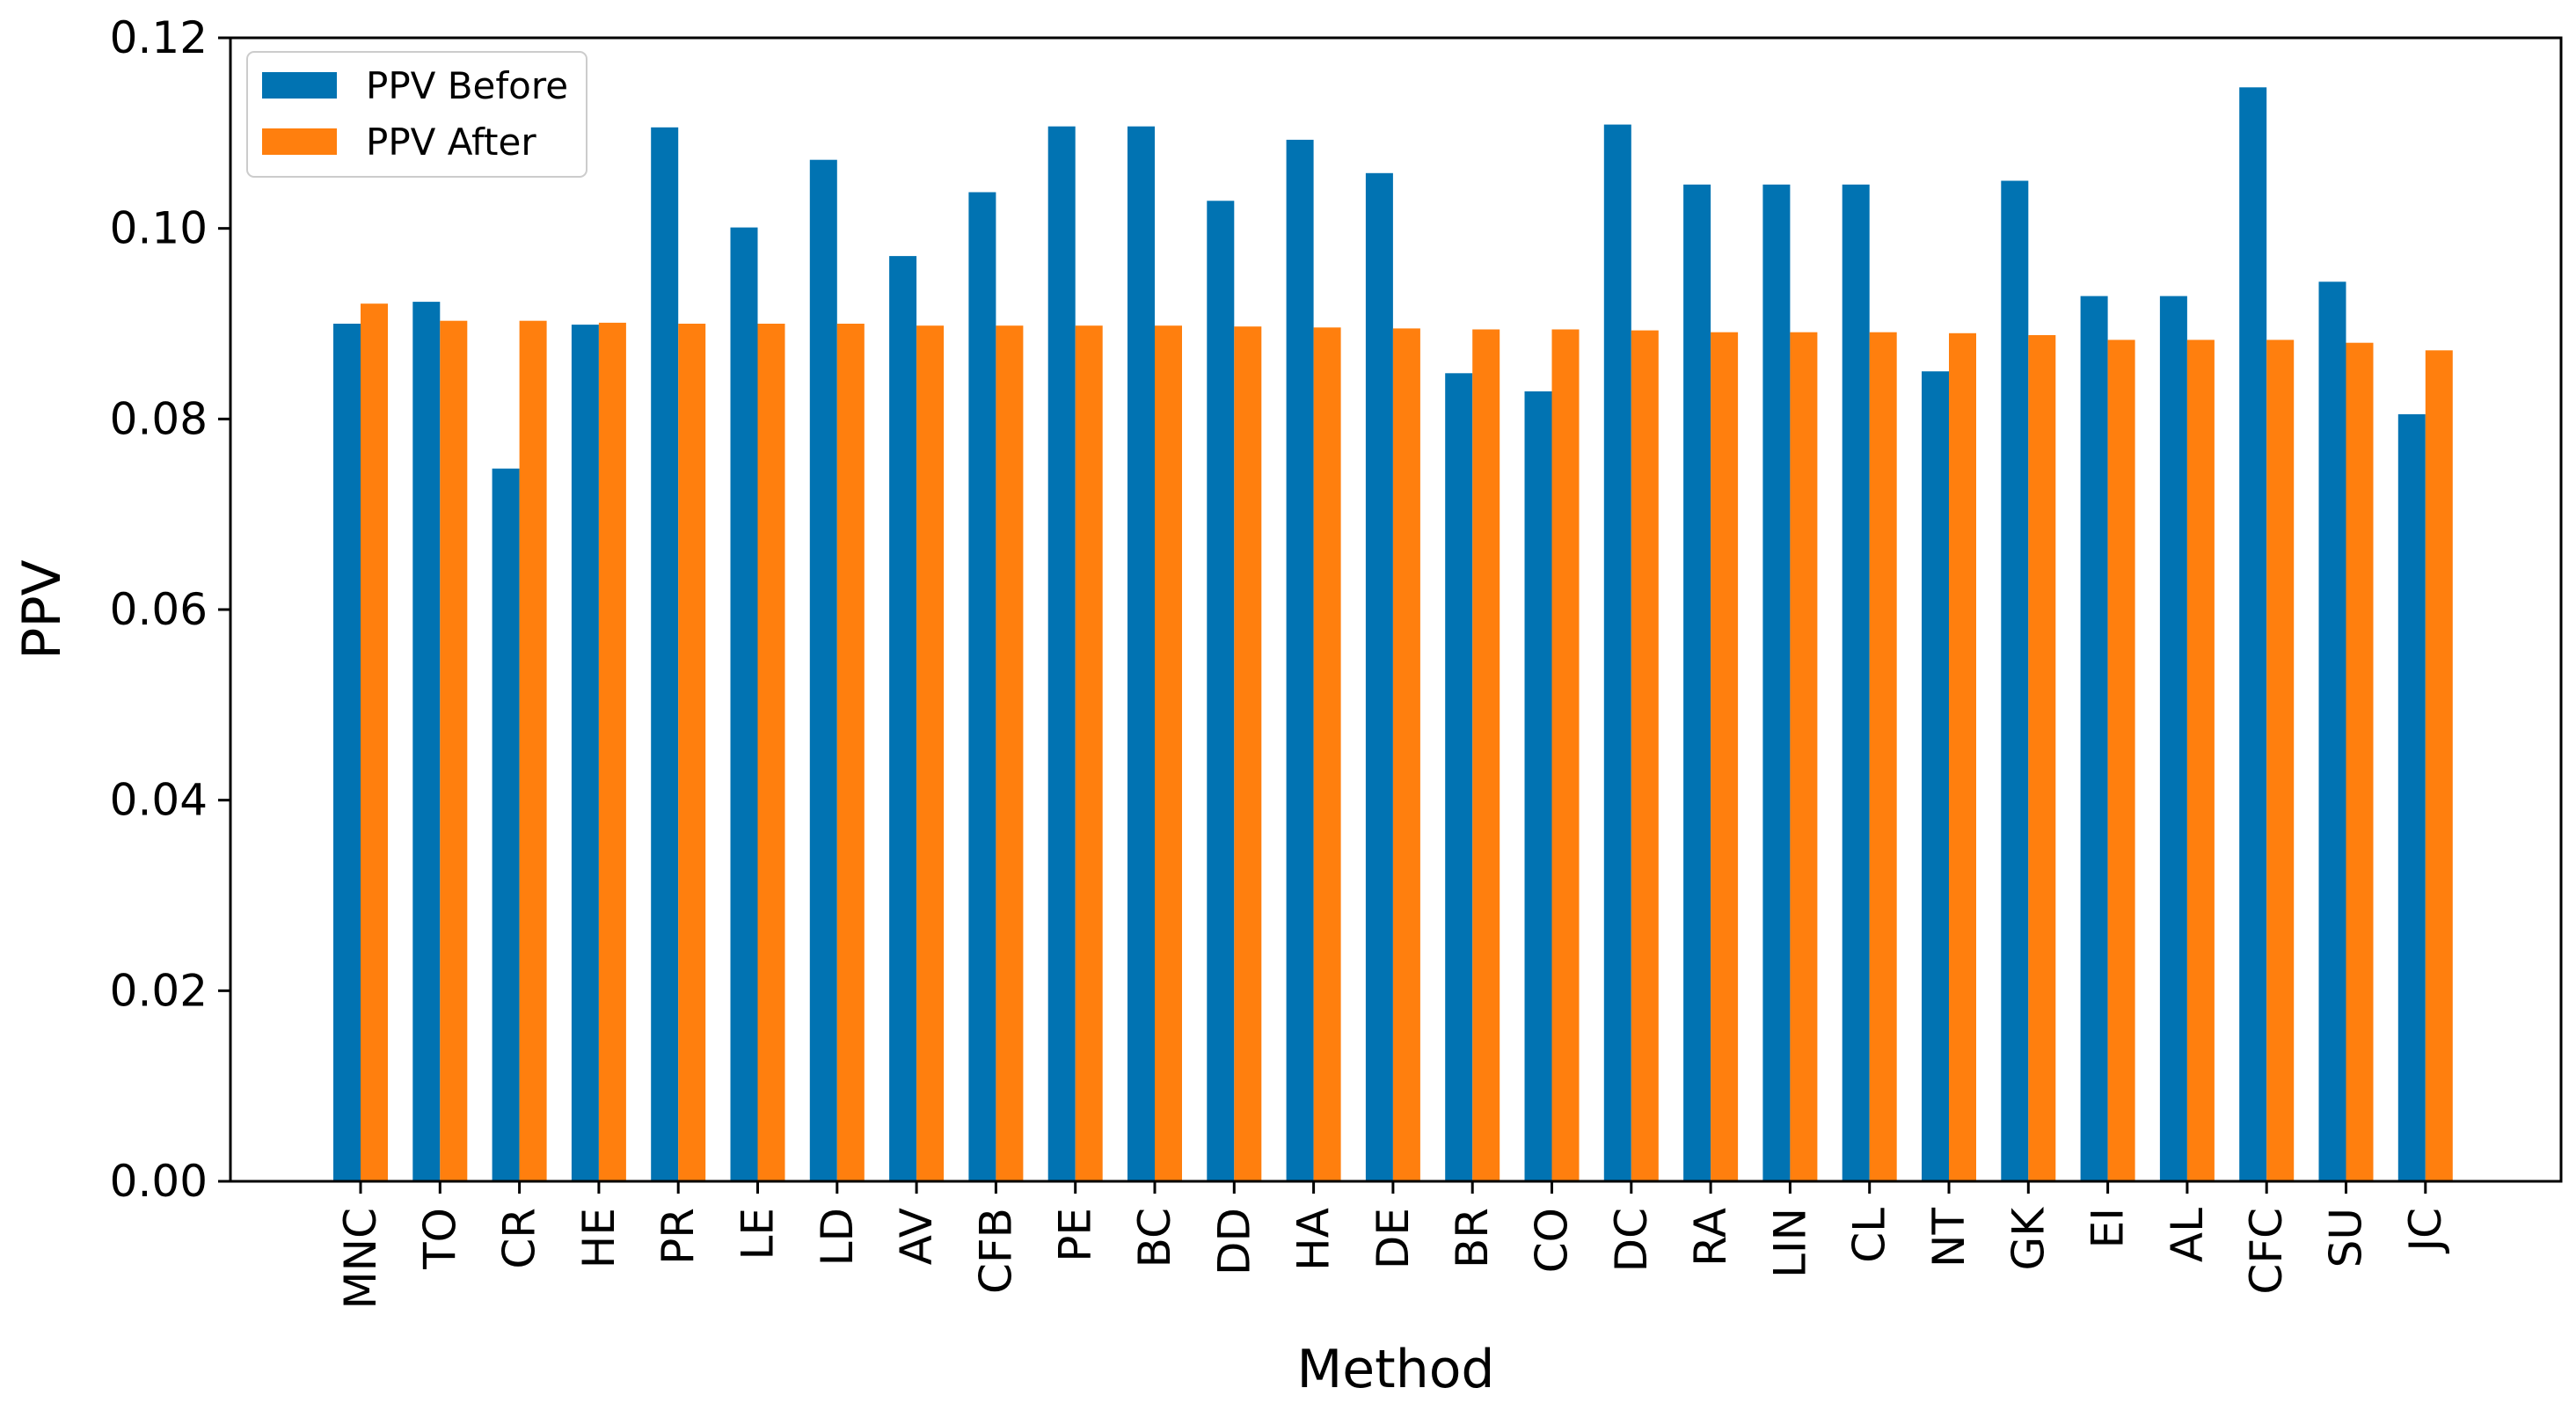 The image size is (2576, 1410). I want to click on bar-after-al, so click(2200, 760).